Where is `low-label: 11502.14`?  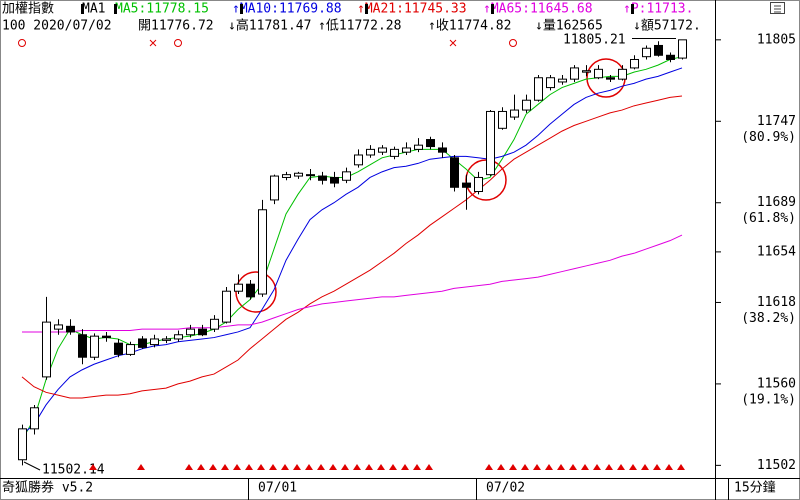 low-label: 11502.14 is located at coordinates (73, 470).